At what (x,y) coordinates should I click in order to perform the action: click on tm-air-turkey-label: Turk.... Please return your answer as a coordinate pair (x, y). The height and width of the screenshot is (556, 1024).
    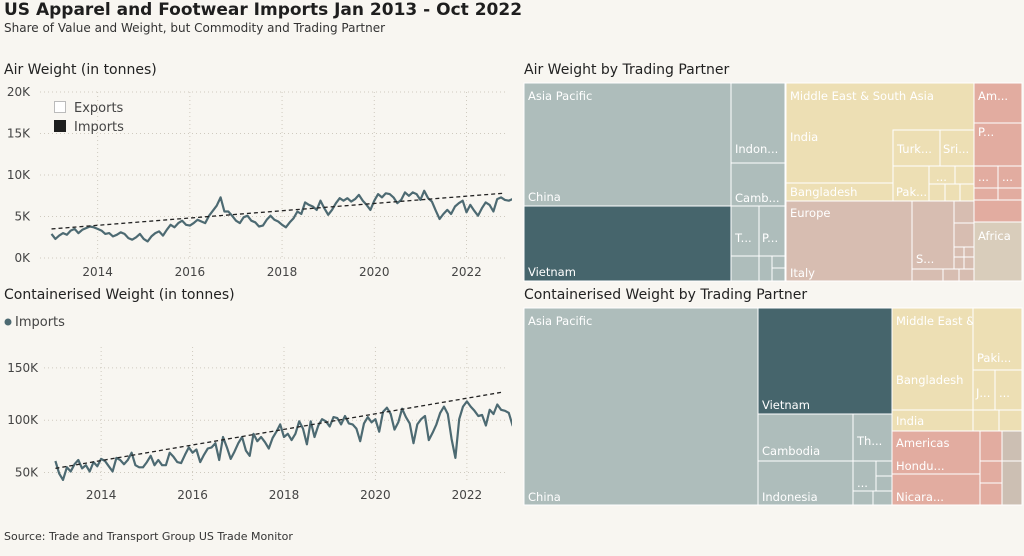
    Looking at the image, I should click on (914, 149).